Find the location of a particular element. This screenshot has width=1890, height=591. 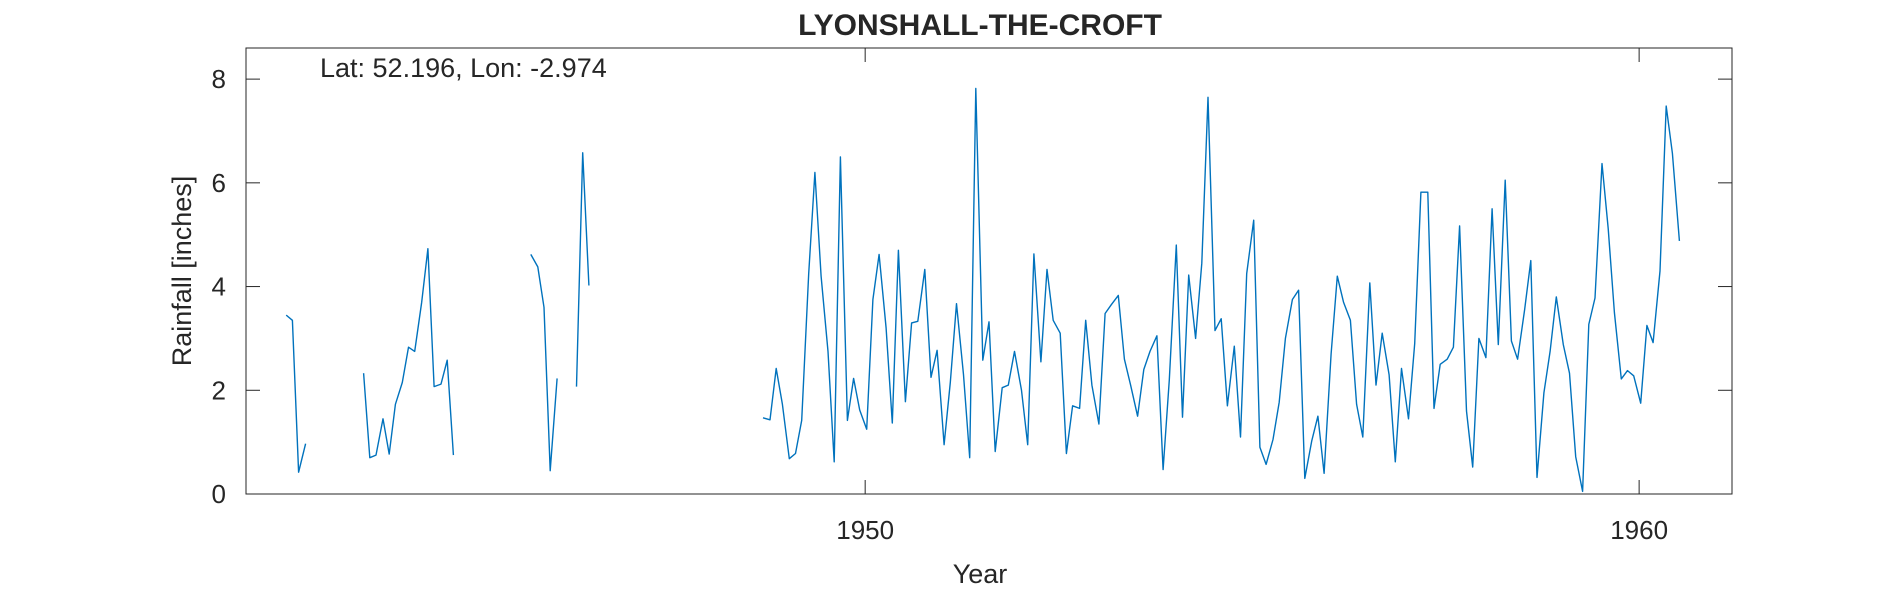

y-tick-label: 2 is located at coordinates (219, 390).